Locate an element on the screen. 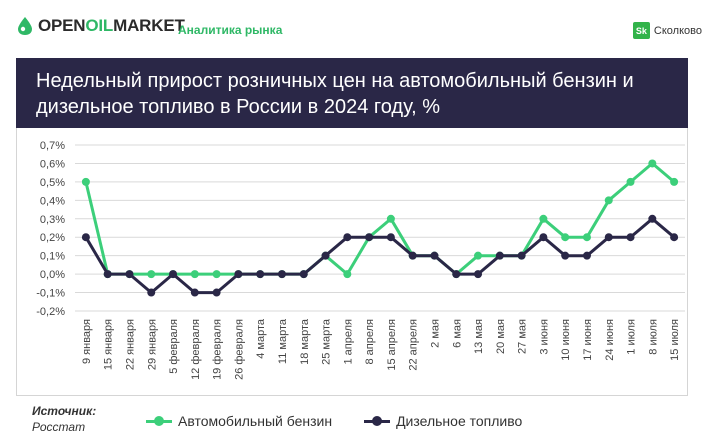 This screenshot has height=447, width=720. y-tick-label: 0,2% is located at coordinates (52, 238).